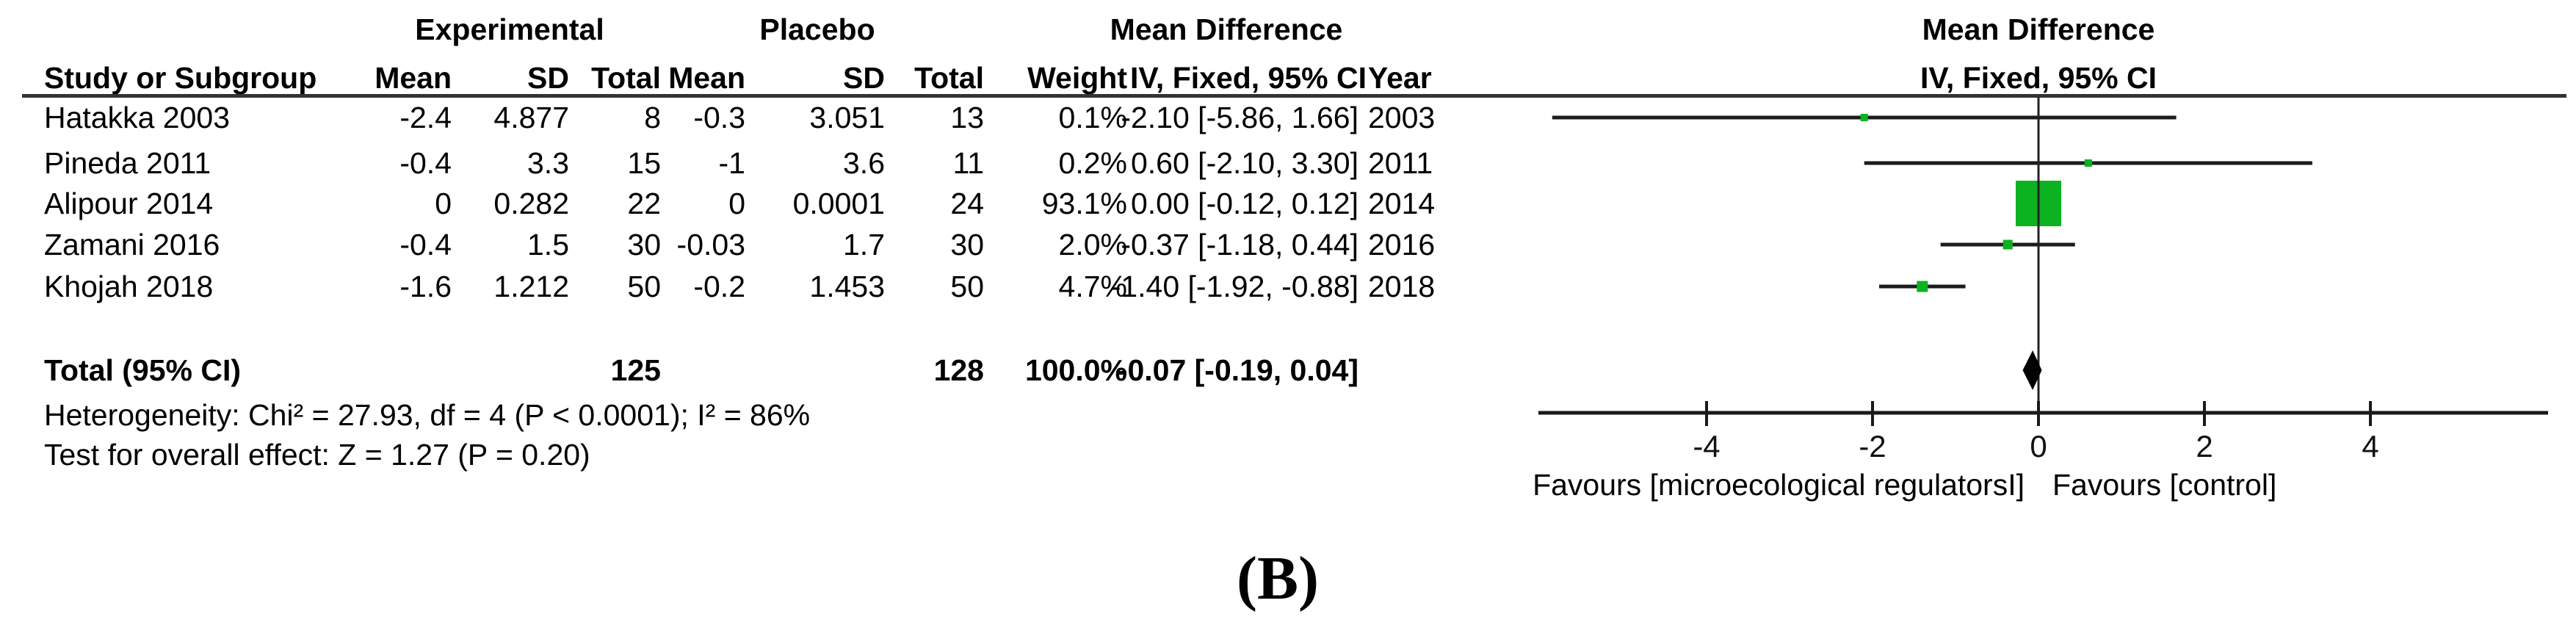 This screenshot has height=617, width=2576. What do you see at coordinates (1092, 245) in the screenshot?
I see `row-4-weight-cell: 2.0%` at bounding box center [1092, 245].